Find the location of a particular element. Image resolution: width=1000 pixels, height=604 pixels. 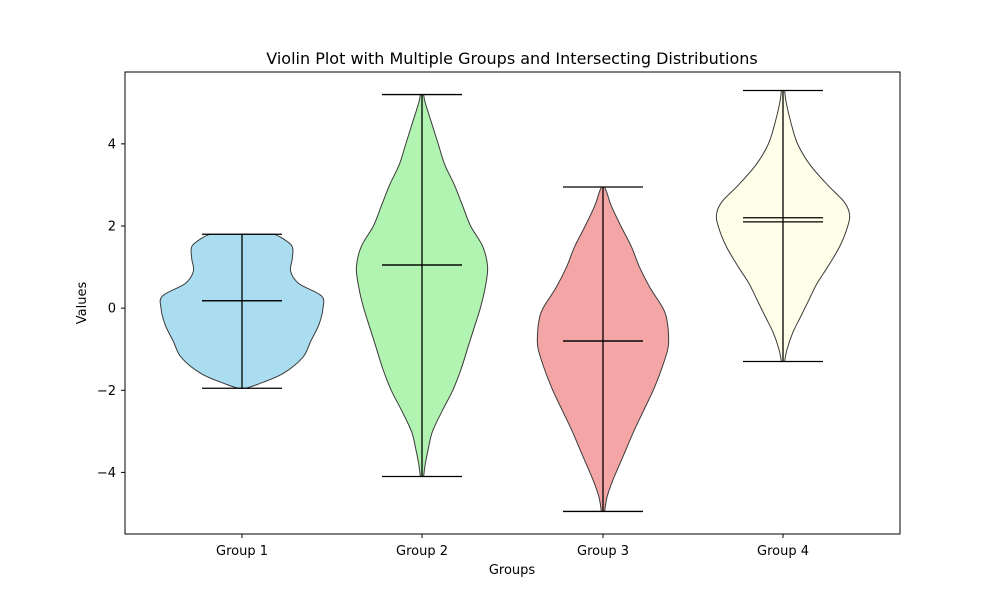

x-tick-label: Group 2 is located at coordinates (422, 551).